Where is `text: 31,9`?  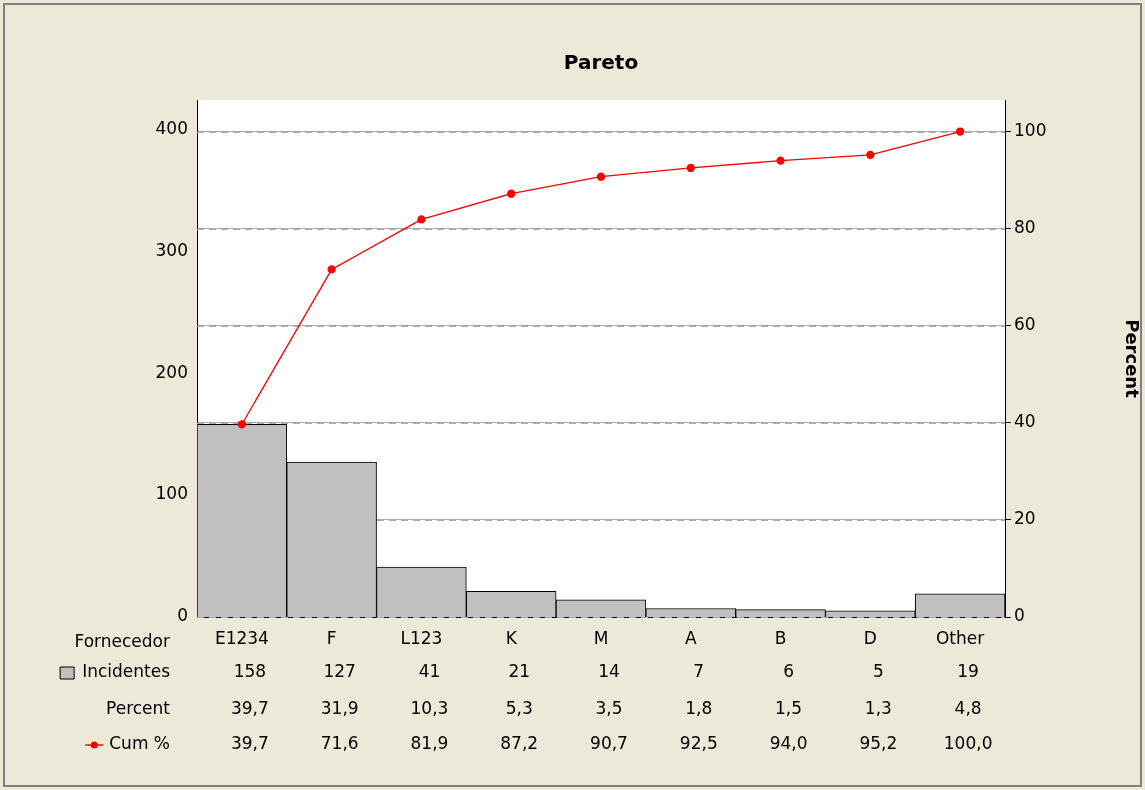
text: 31,9 is located at coordinates (339, 708).